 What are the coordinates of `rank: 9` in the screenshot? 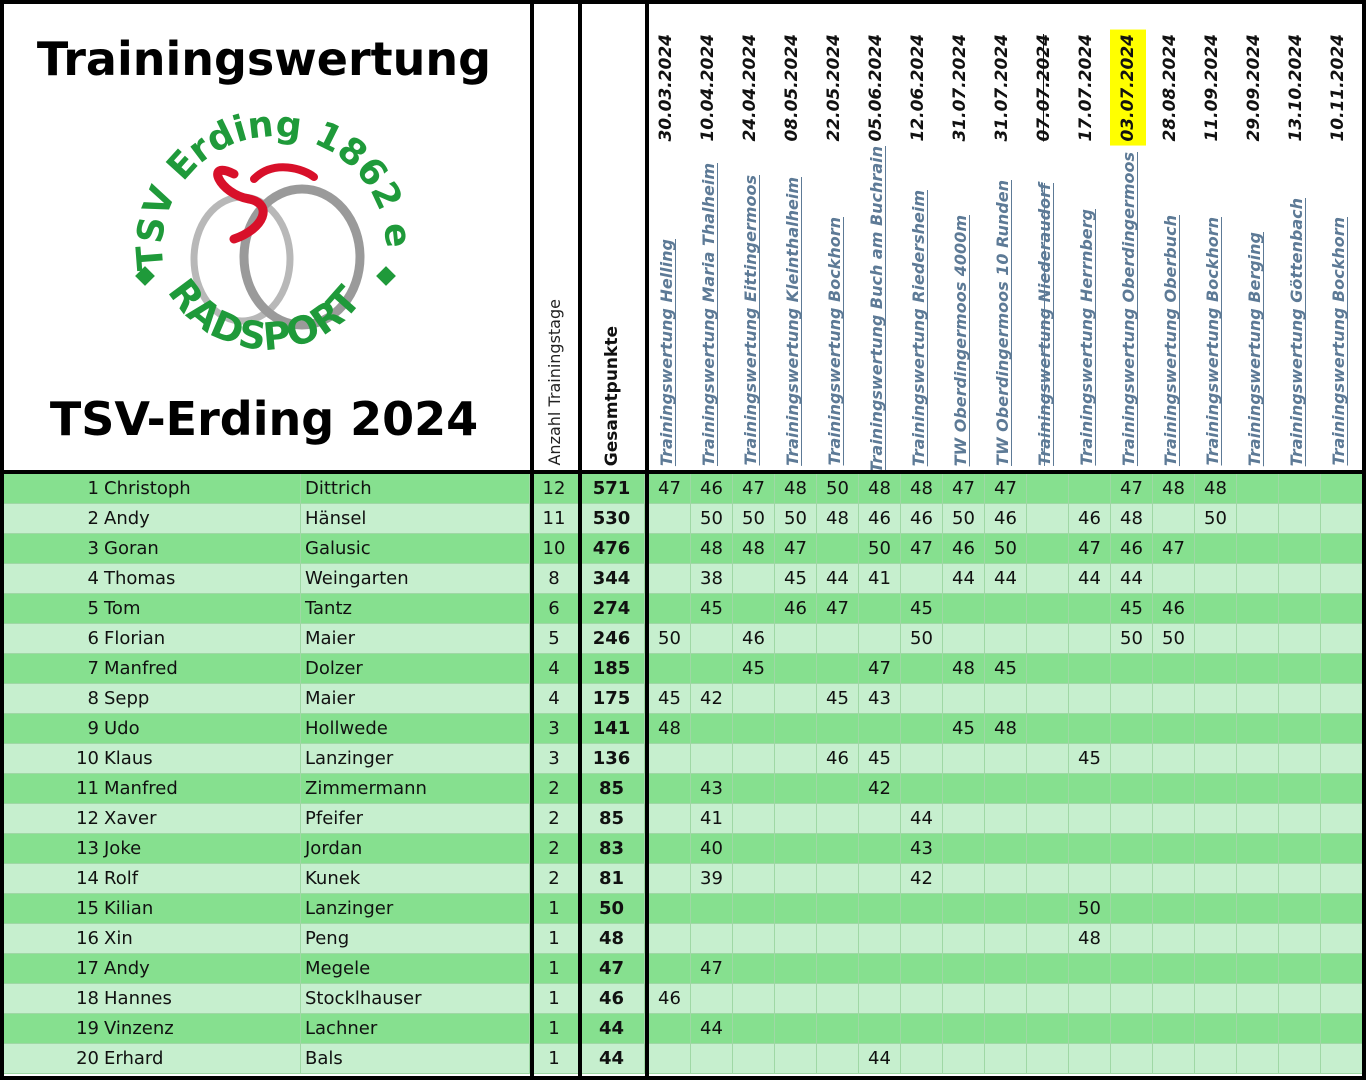 It's located at (52, 729).